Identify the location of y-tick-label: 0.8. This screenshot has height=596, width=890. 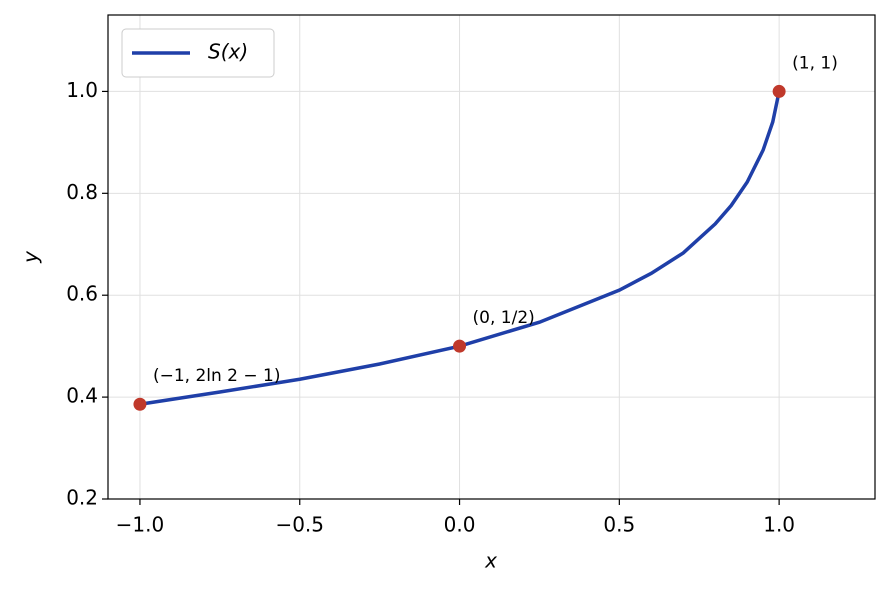
(82, 192).